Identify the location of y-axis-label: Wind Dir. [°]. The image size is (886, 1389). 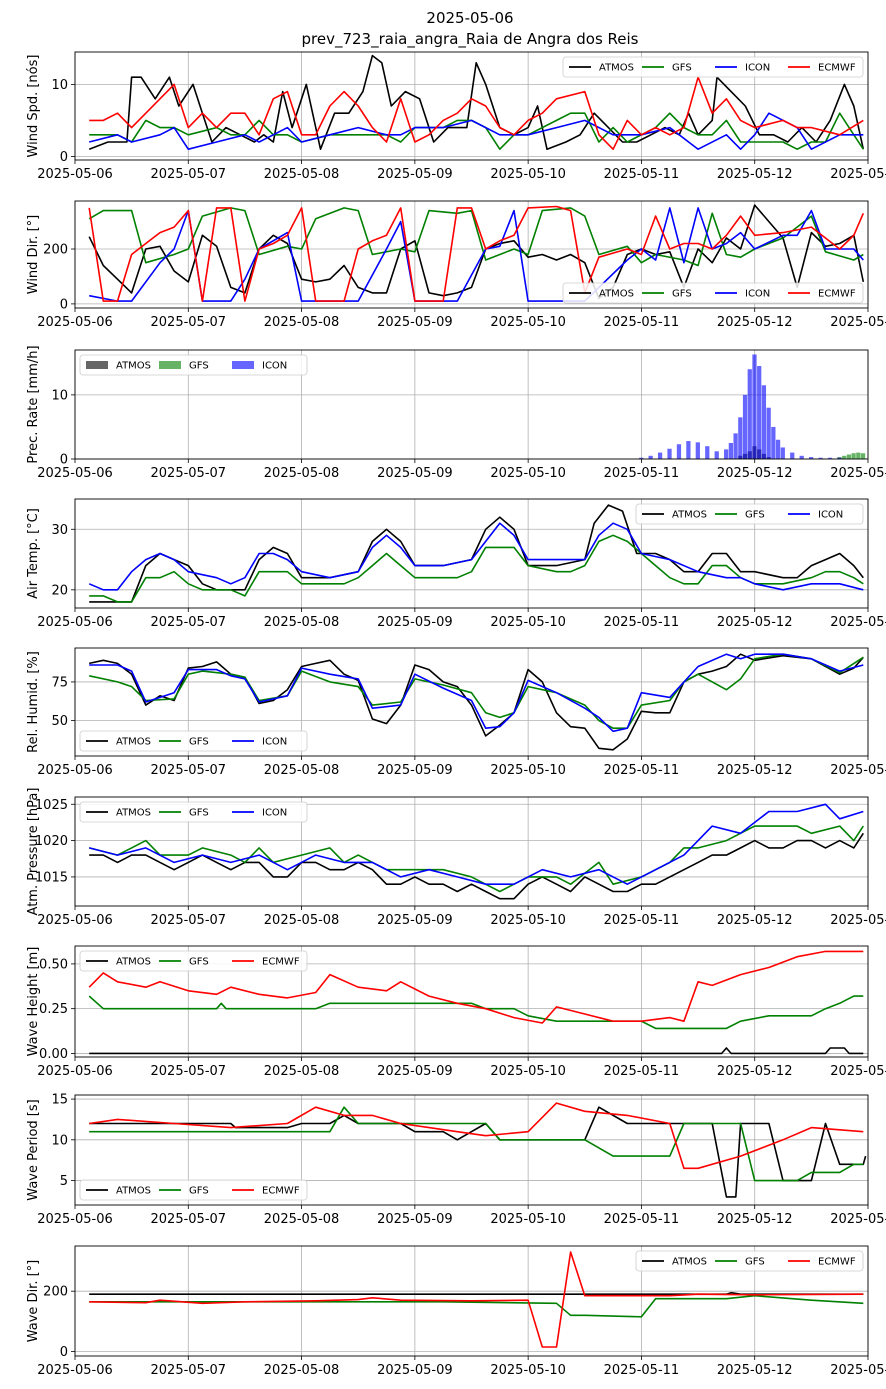
(33, 255).